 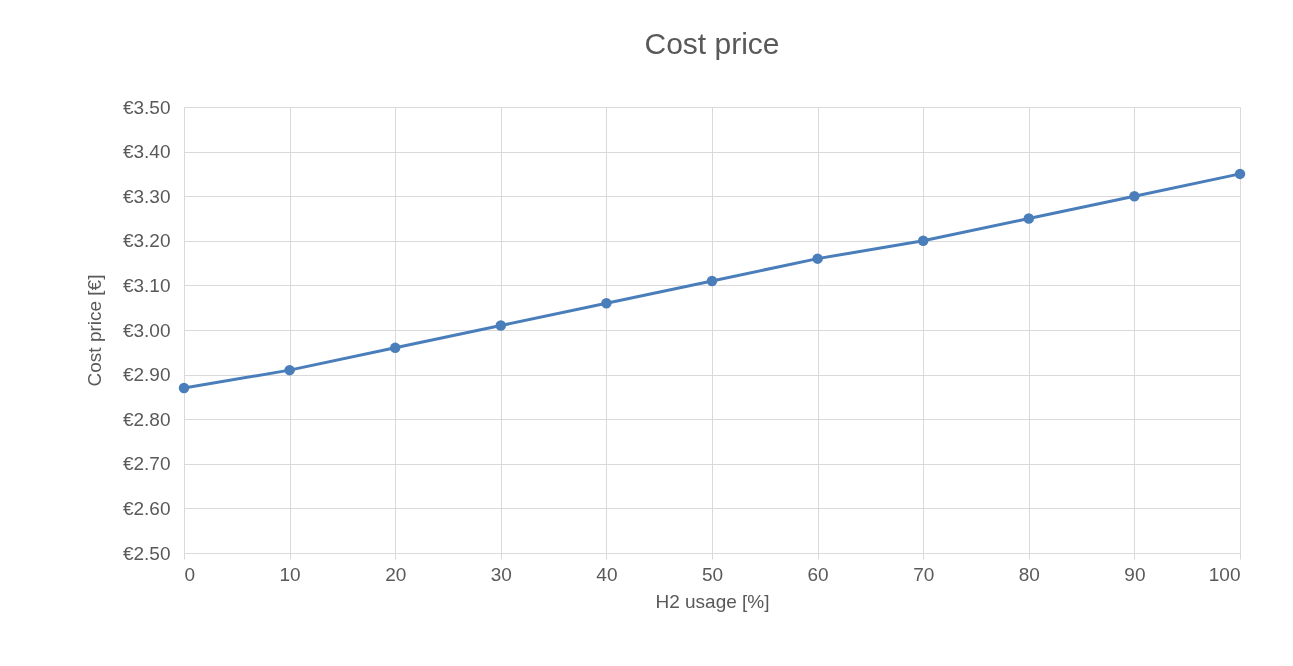 I want to click on y-tick-label: €3.20, so click(x=146, y=241).